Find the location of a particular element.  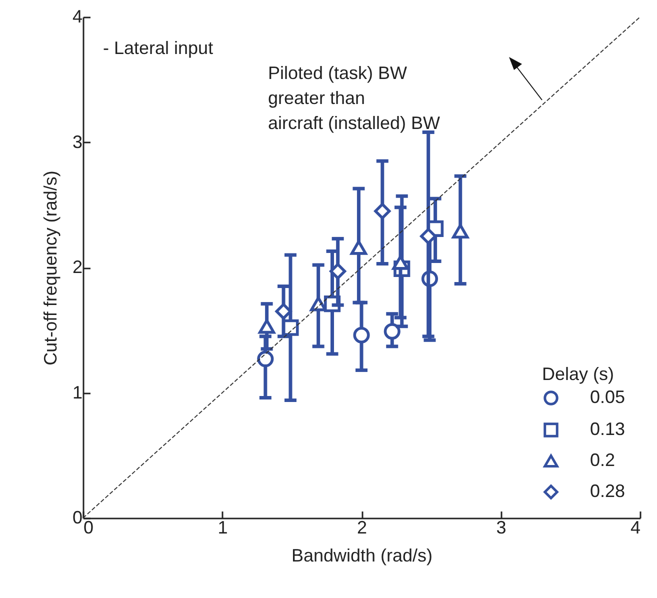

legend-label: 0.05 is located at coordinates (608, 397).